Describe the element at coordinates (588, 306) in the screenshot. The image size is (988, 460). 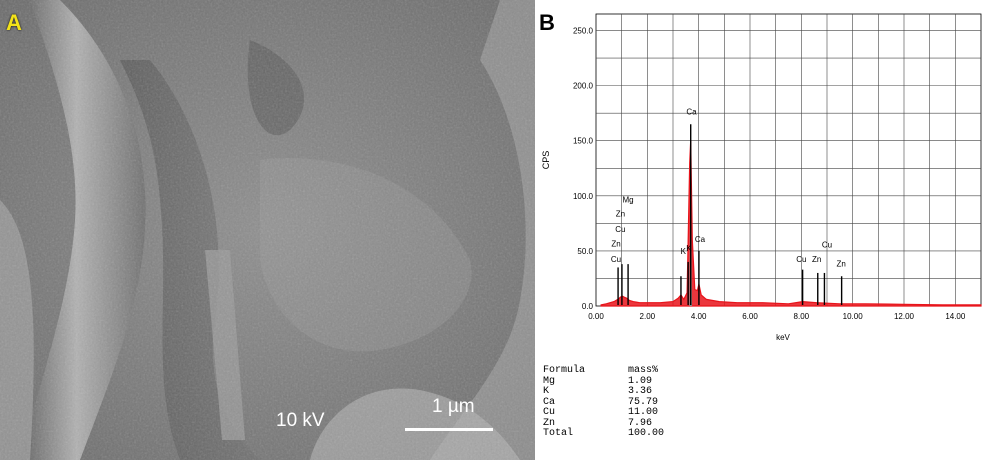
I see `y-tick-label: 0.0` at that location.